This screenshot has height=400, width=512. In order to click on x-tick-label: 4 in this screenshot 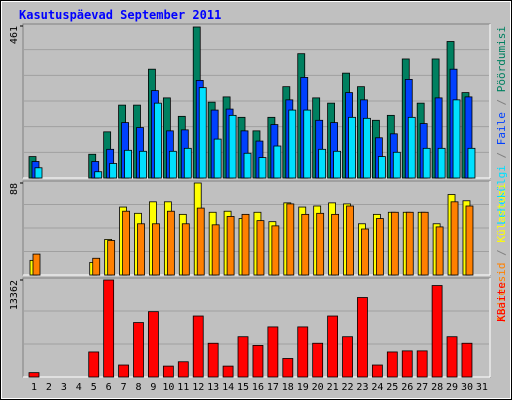, I will do `click(79, 387)`.